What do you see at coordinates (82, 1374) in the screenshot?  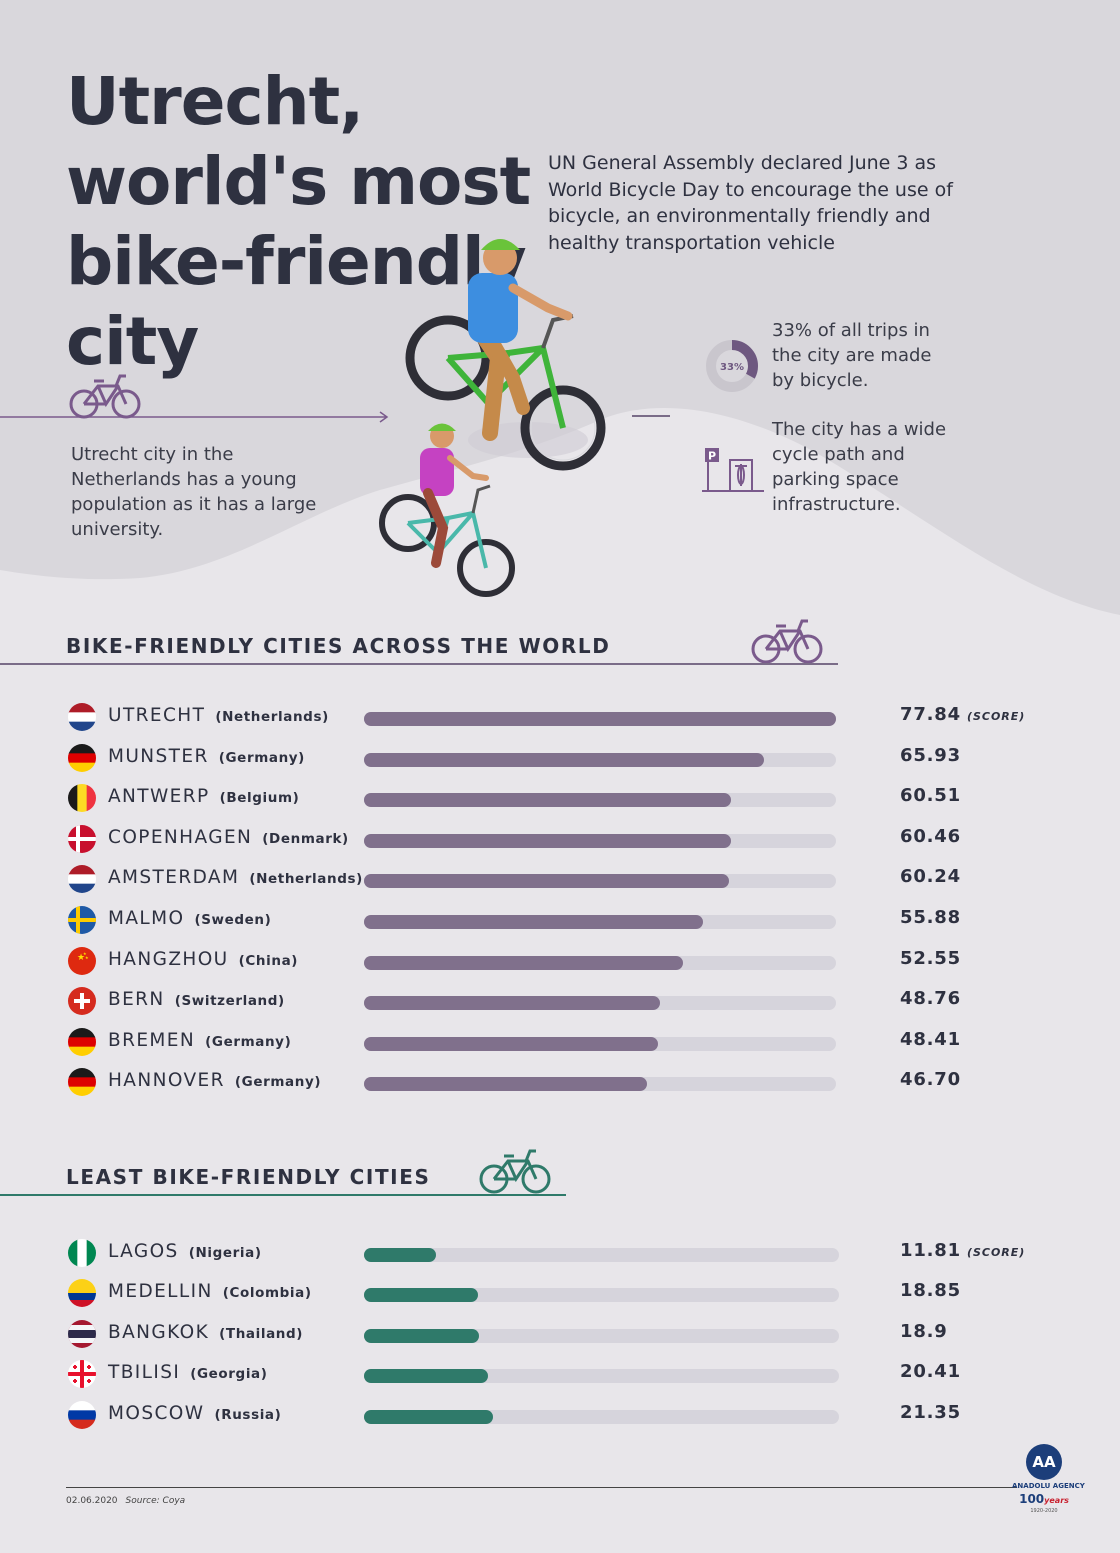 I see `georgia-flag-icon` at bounding box center [82, 1374].